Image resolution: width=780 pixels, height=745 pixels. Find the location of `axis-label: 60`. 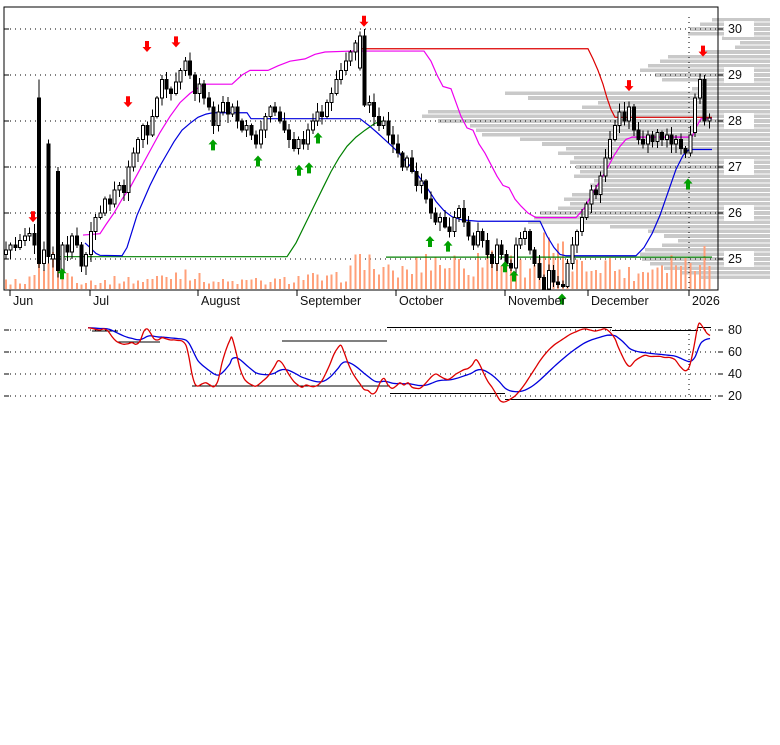

axis-label: 60 is located at coordinates (735, 352).